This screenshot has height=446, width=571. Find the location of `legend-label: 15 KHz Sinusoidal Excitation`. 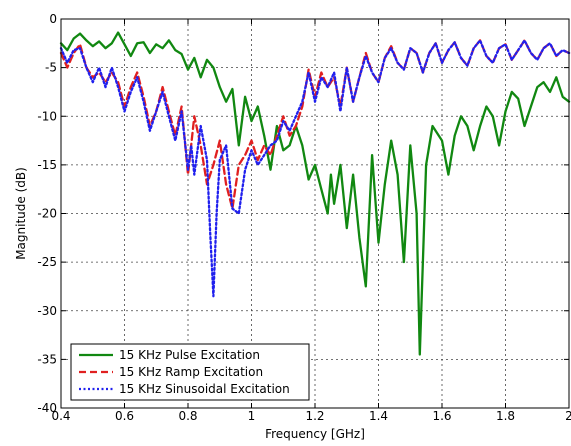

legend-label: 15 KHz Sinusoidal Excitation is located at coordinates (204, 389).